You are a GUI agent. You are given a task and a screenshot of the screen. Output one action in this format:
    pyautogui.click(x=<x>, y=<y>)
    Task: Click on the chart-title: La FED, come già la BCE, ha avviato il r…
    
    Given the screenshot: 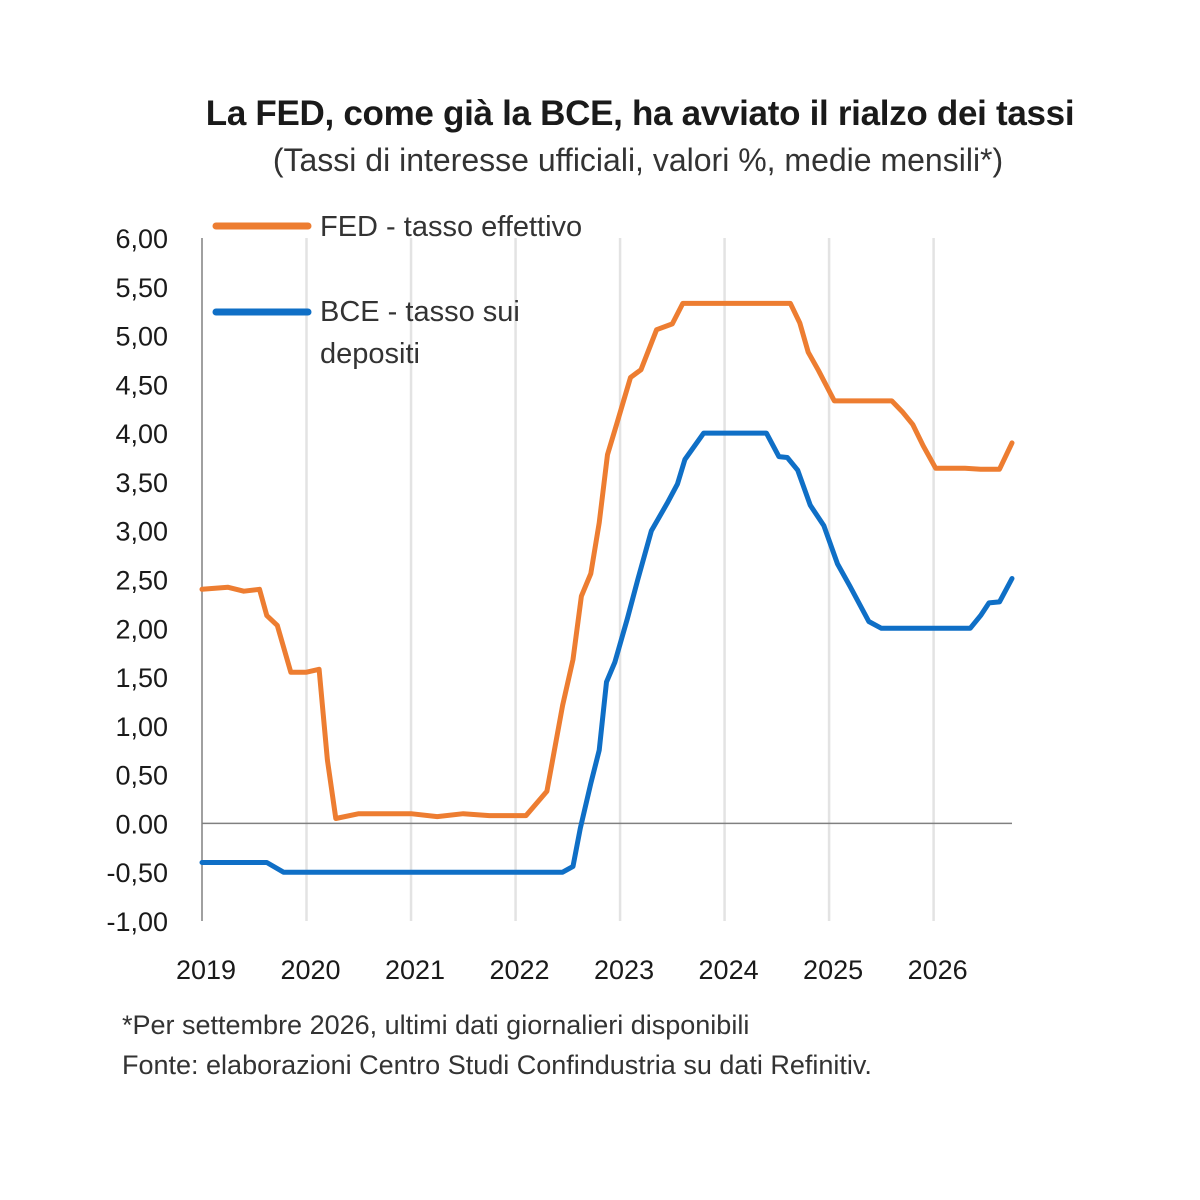 What is the action you would take?
    pyautogui.click(x=640, y=113)
    